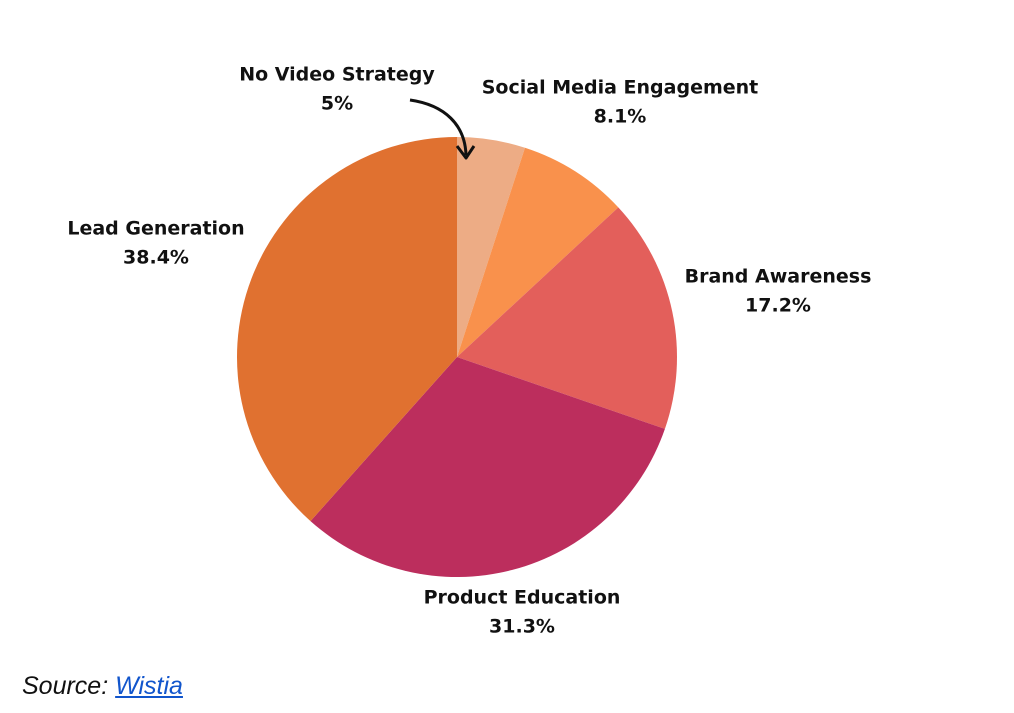 This screenshot has height=713, width=1014. I want to click on slice-label: Brand Awareness, so click(778, 277).